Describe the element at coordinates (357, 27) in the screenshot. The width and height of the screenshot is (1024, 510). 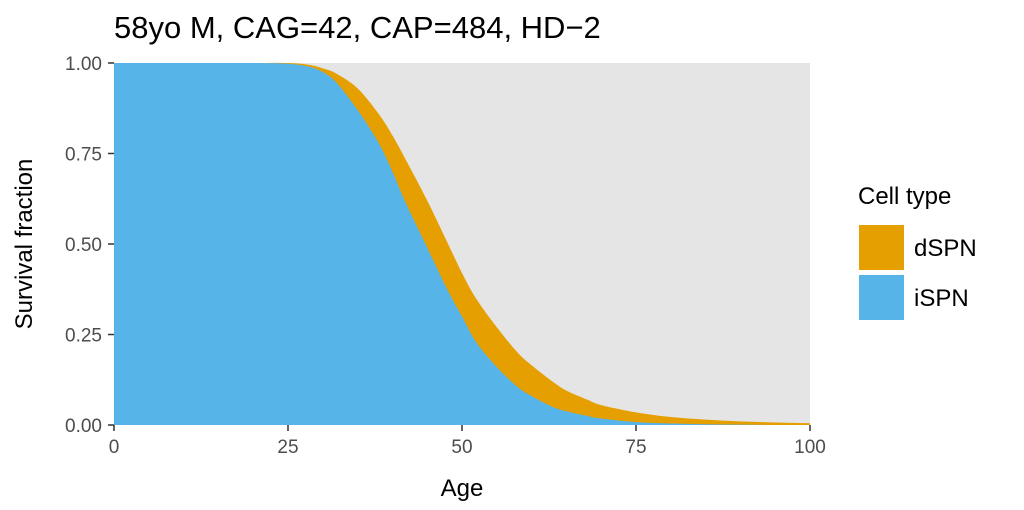
I see `chart-title: 58yo M, CAG=42, CAP=484, HD−2` at that location.